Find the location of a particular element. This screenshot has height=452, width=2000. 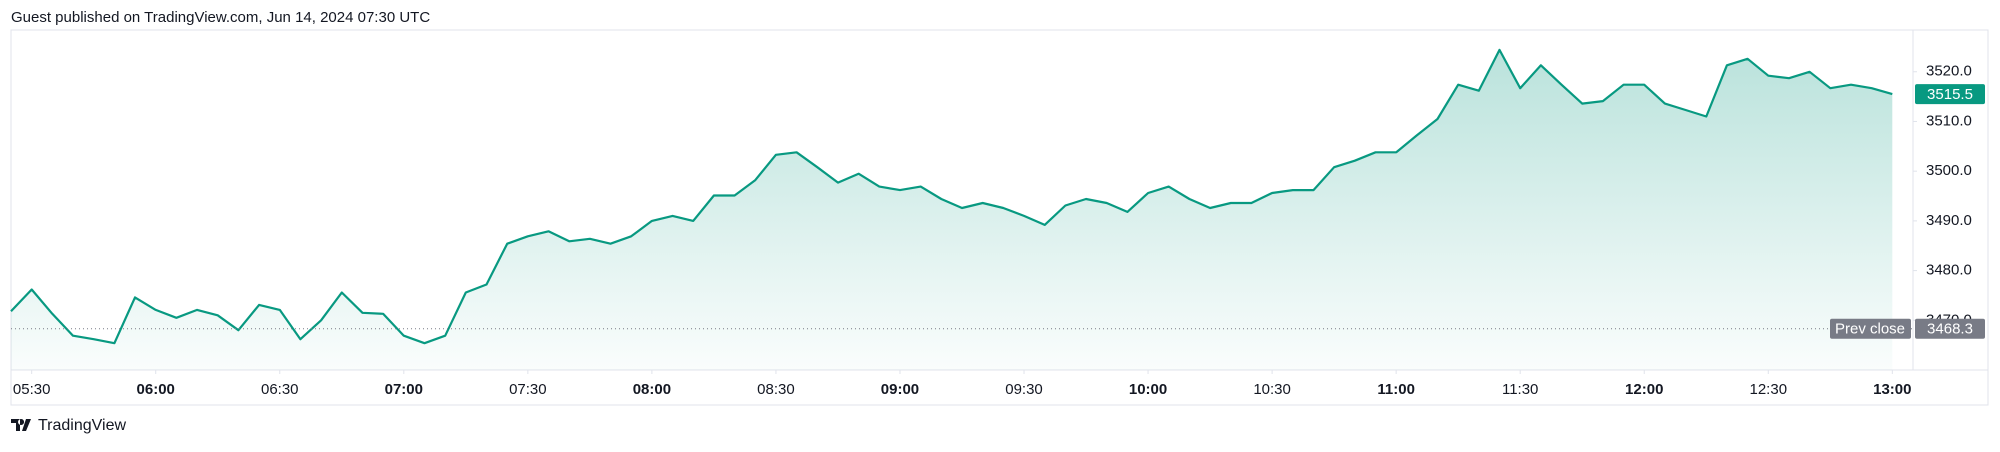

x-tick-label: 09:30 is located at coordinates (1024, 389).